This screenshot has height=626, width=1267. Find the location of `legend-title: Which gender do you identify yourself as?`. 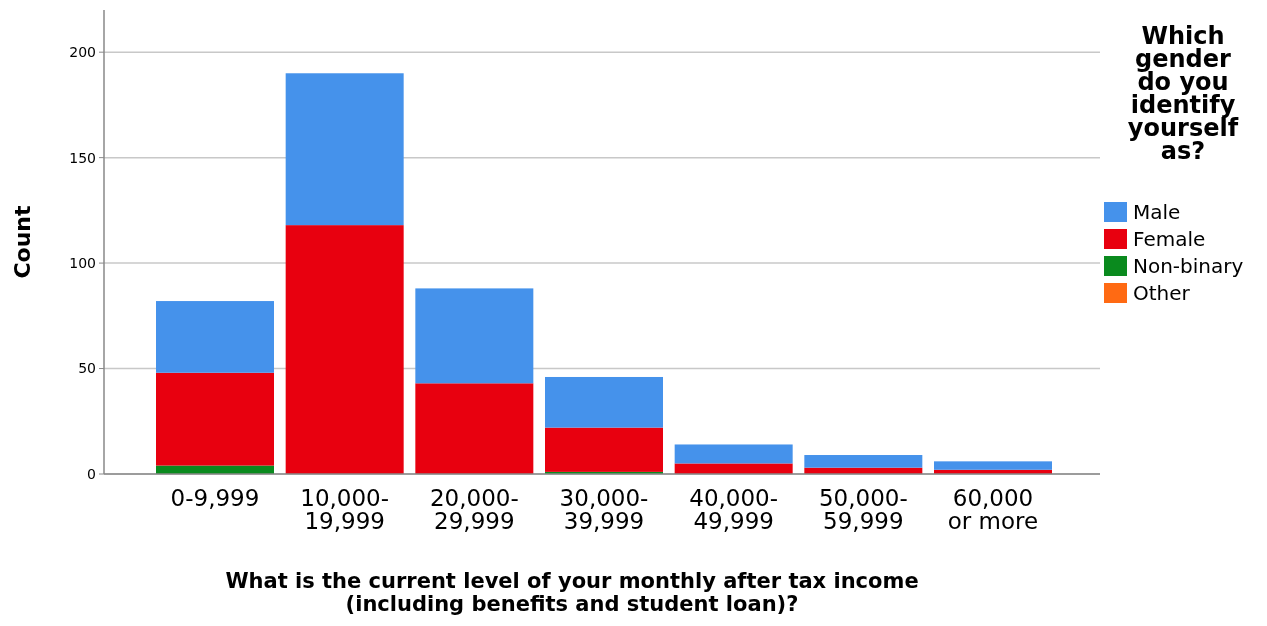

legend-title: Which gender do you identify yourself as? is located at coordinates (1183, 93).